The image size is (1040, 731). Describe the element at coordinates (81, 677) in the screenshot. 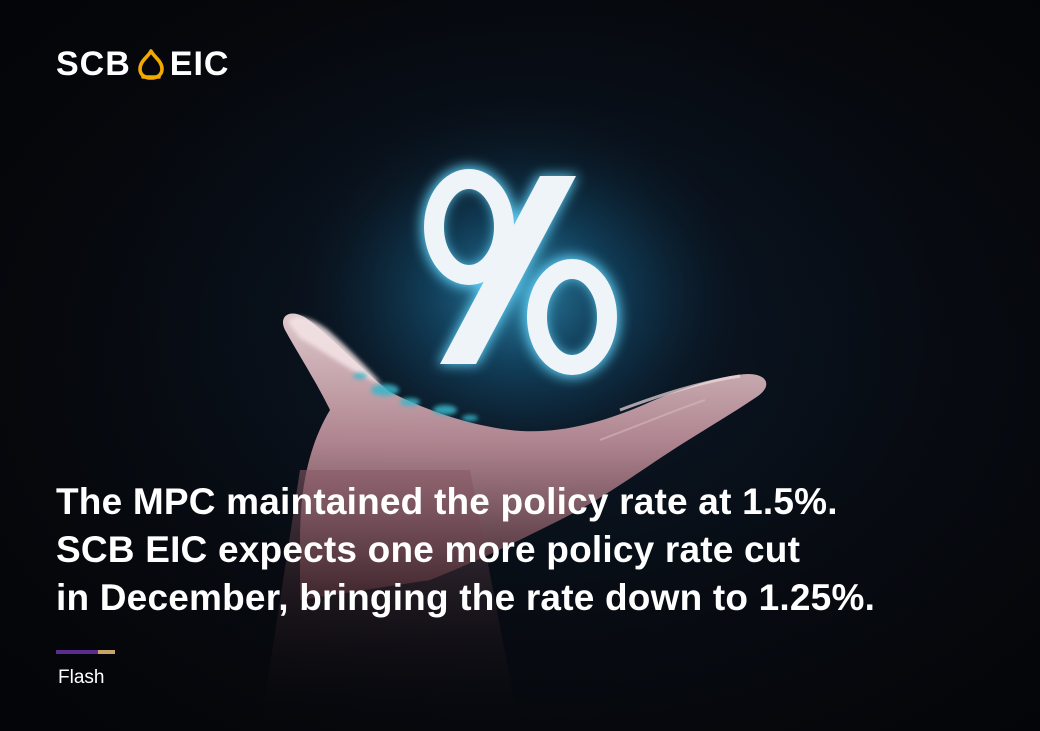

I see `category-tag: Flash` at that location.